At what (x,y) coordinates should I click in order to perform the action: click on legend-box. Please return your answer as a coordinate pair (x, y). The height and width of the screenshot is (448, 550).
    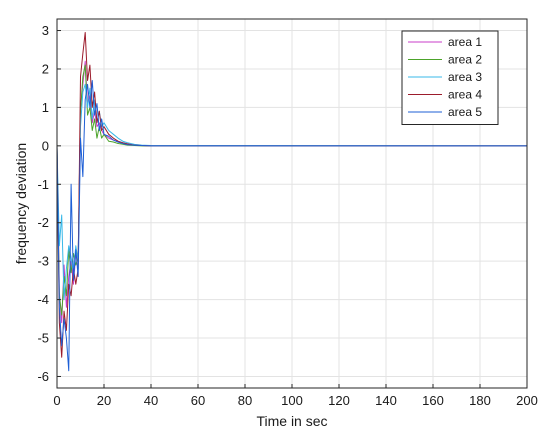
    Looking at the image, I should click on (450, 77).